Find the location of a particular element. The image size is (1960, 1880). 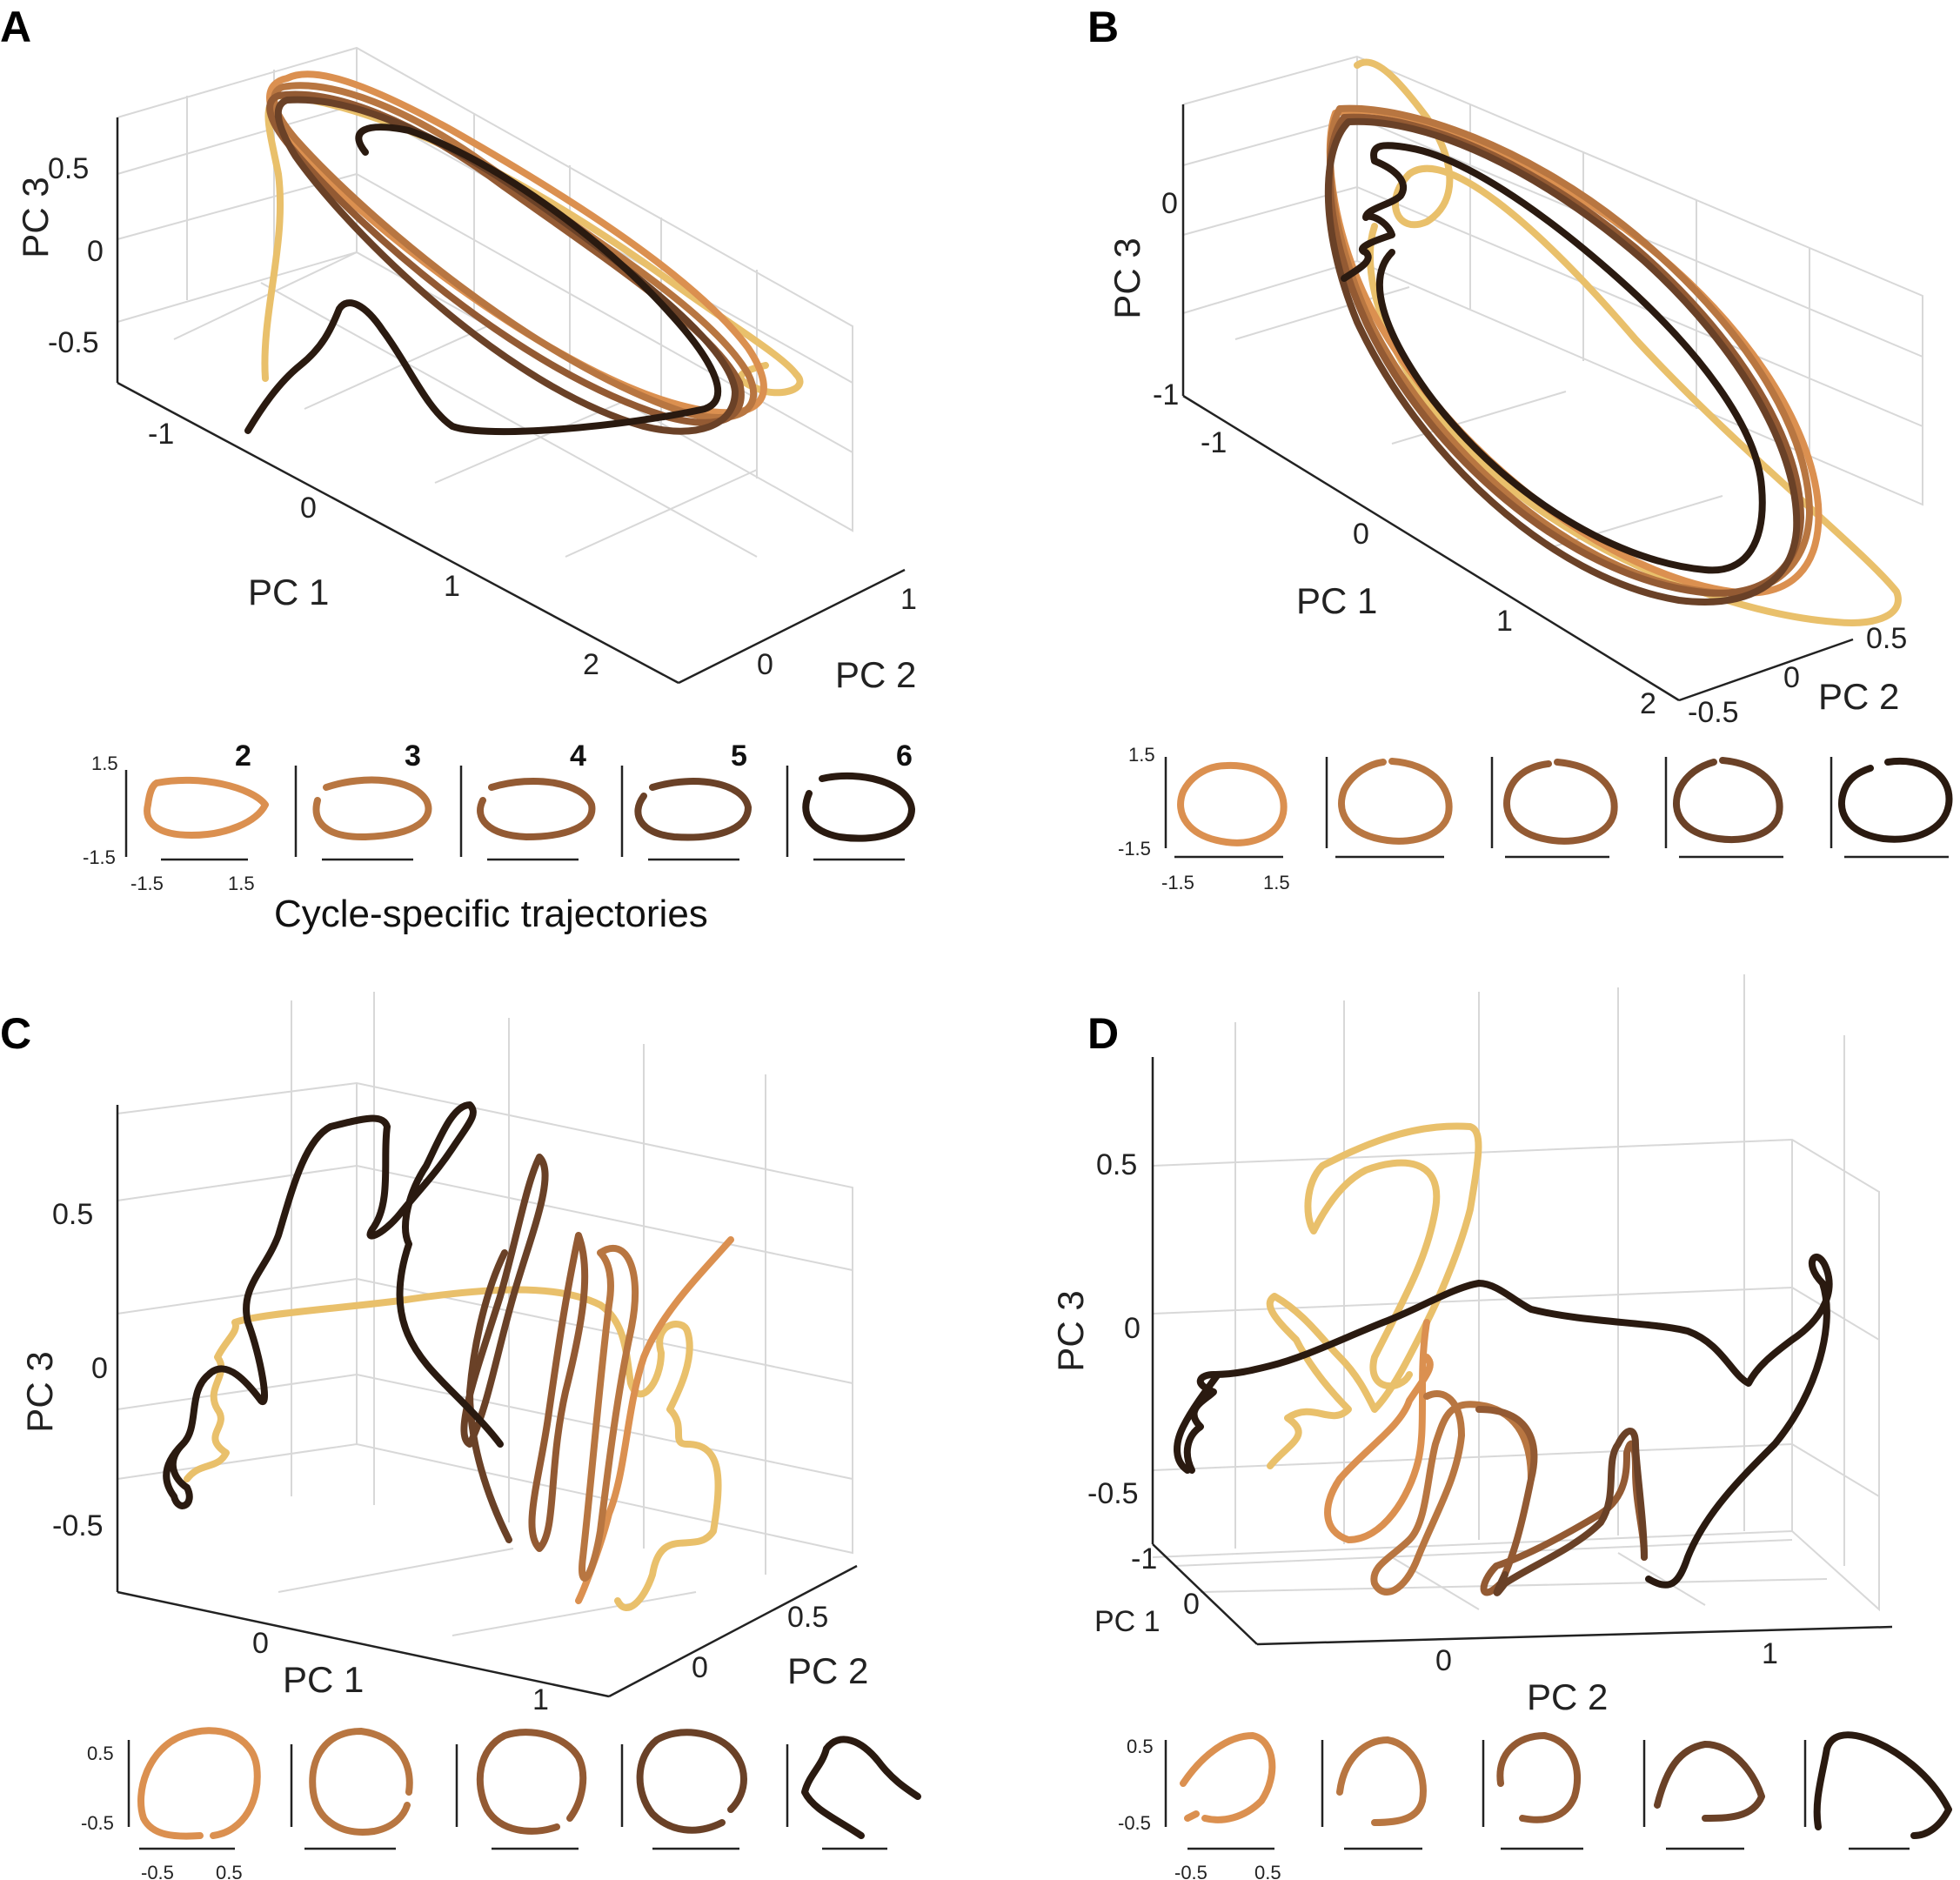

panel-b-inset-x-tick-1: -1.5 is located at coordinates (1177, 882).